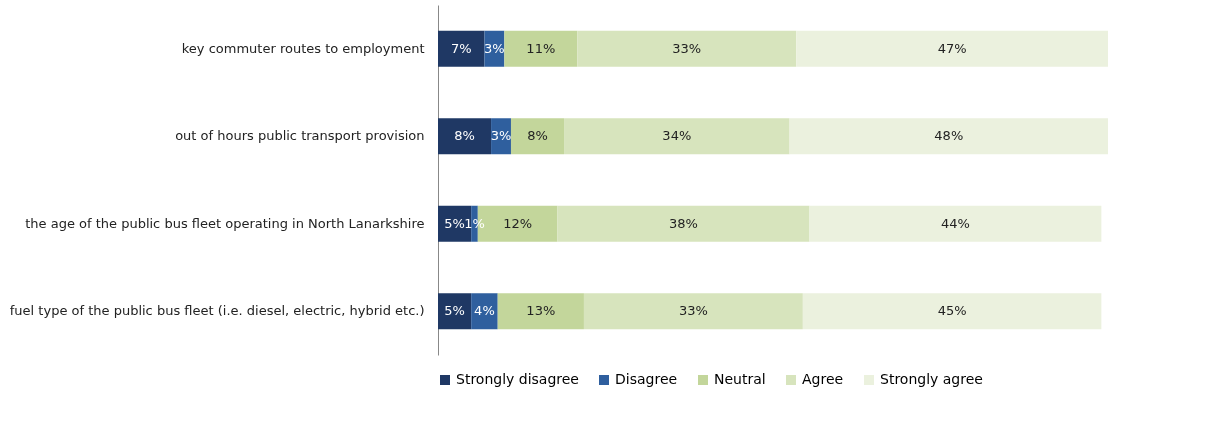 The width and height of the screenshot is (1220, 430). I want to click on data-label: 4%, so click(484, 311).